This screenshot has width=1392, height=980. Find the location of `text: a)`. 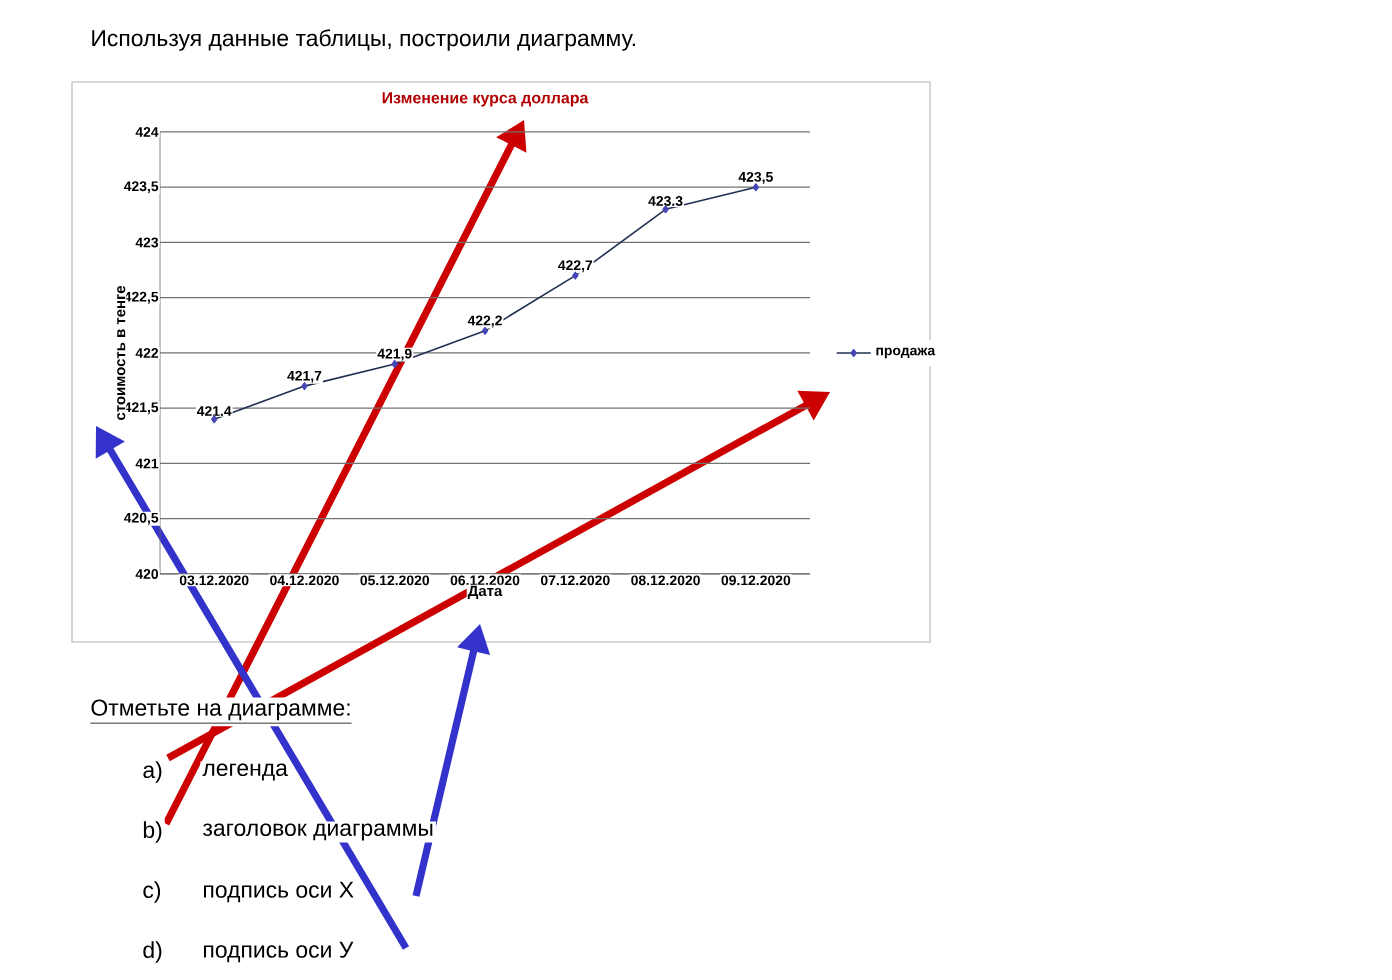

text: a) is located at coordinates (152, 772).